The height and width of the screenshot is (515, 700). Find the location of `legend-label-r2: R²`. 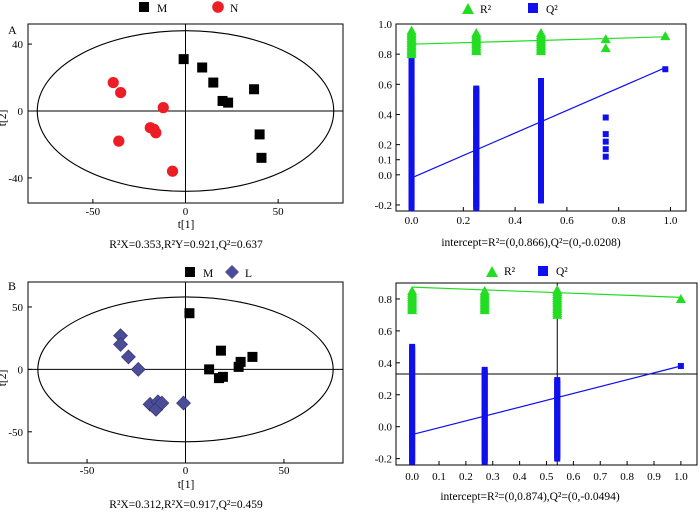

legend-label-r2: R² is located at coordinates (486, 10).